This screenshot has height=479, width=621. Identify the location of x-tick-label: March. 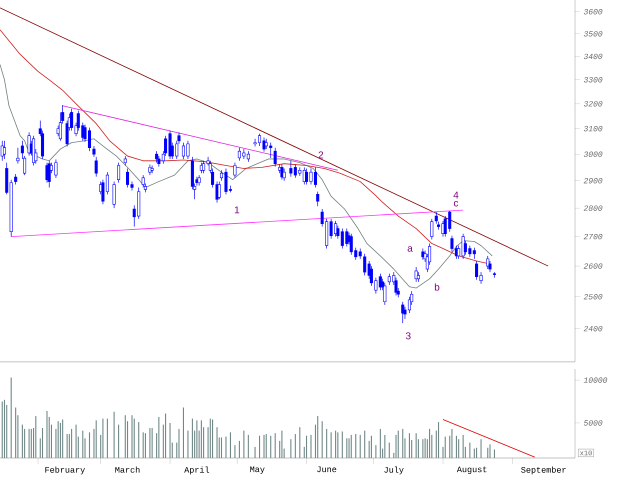
(127, 469).